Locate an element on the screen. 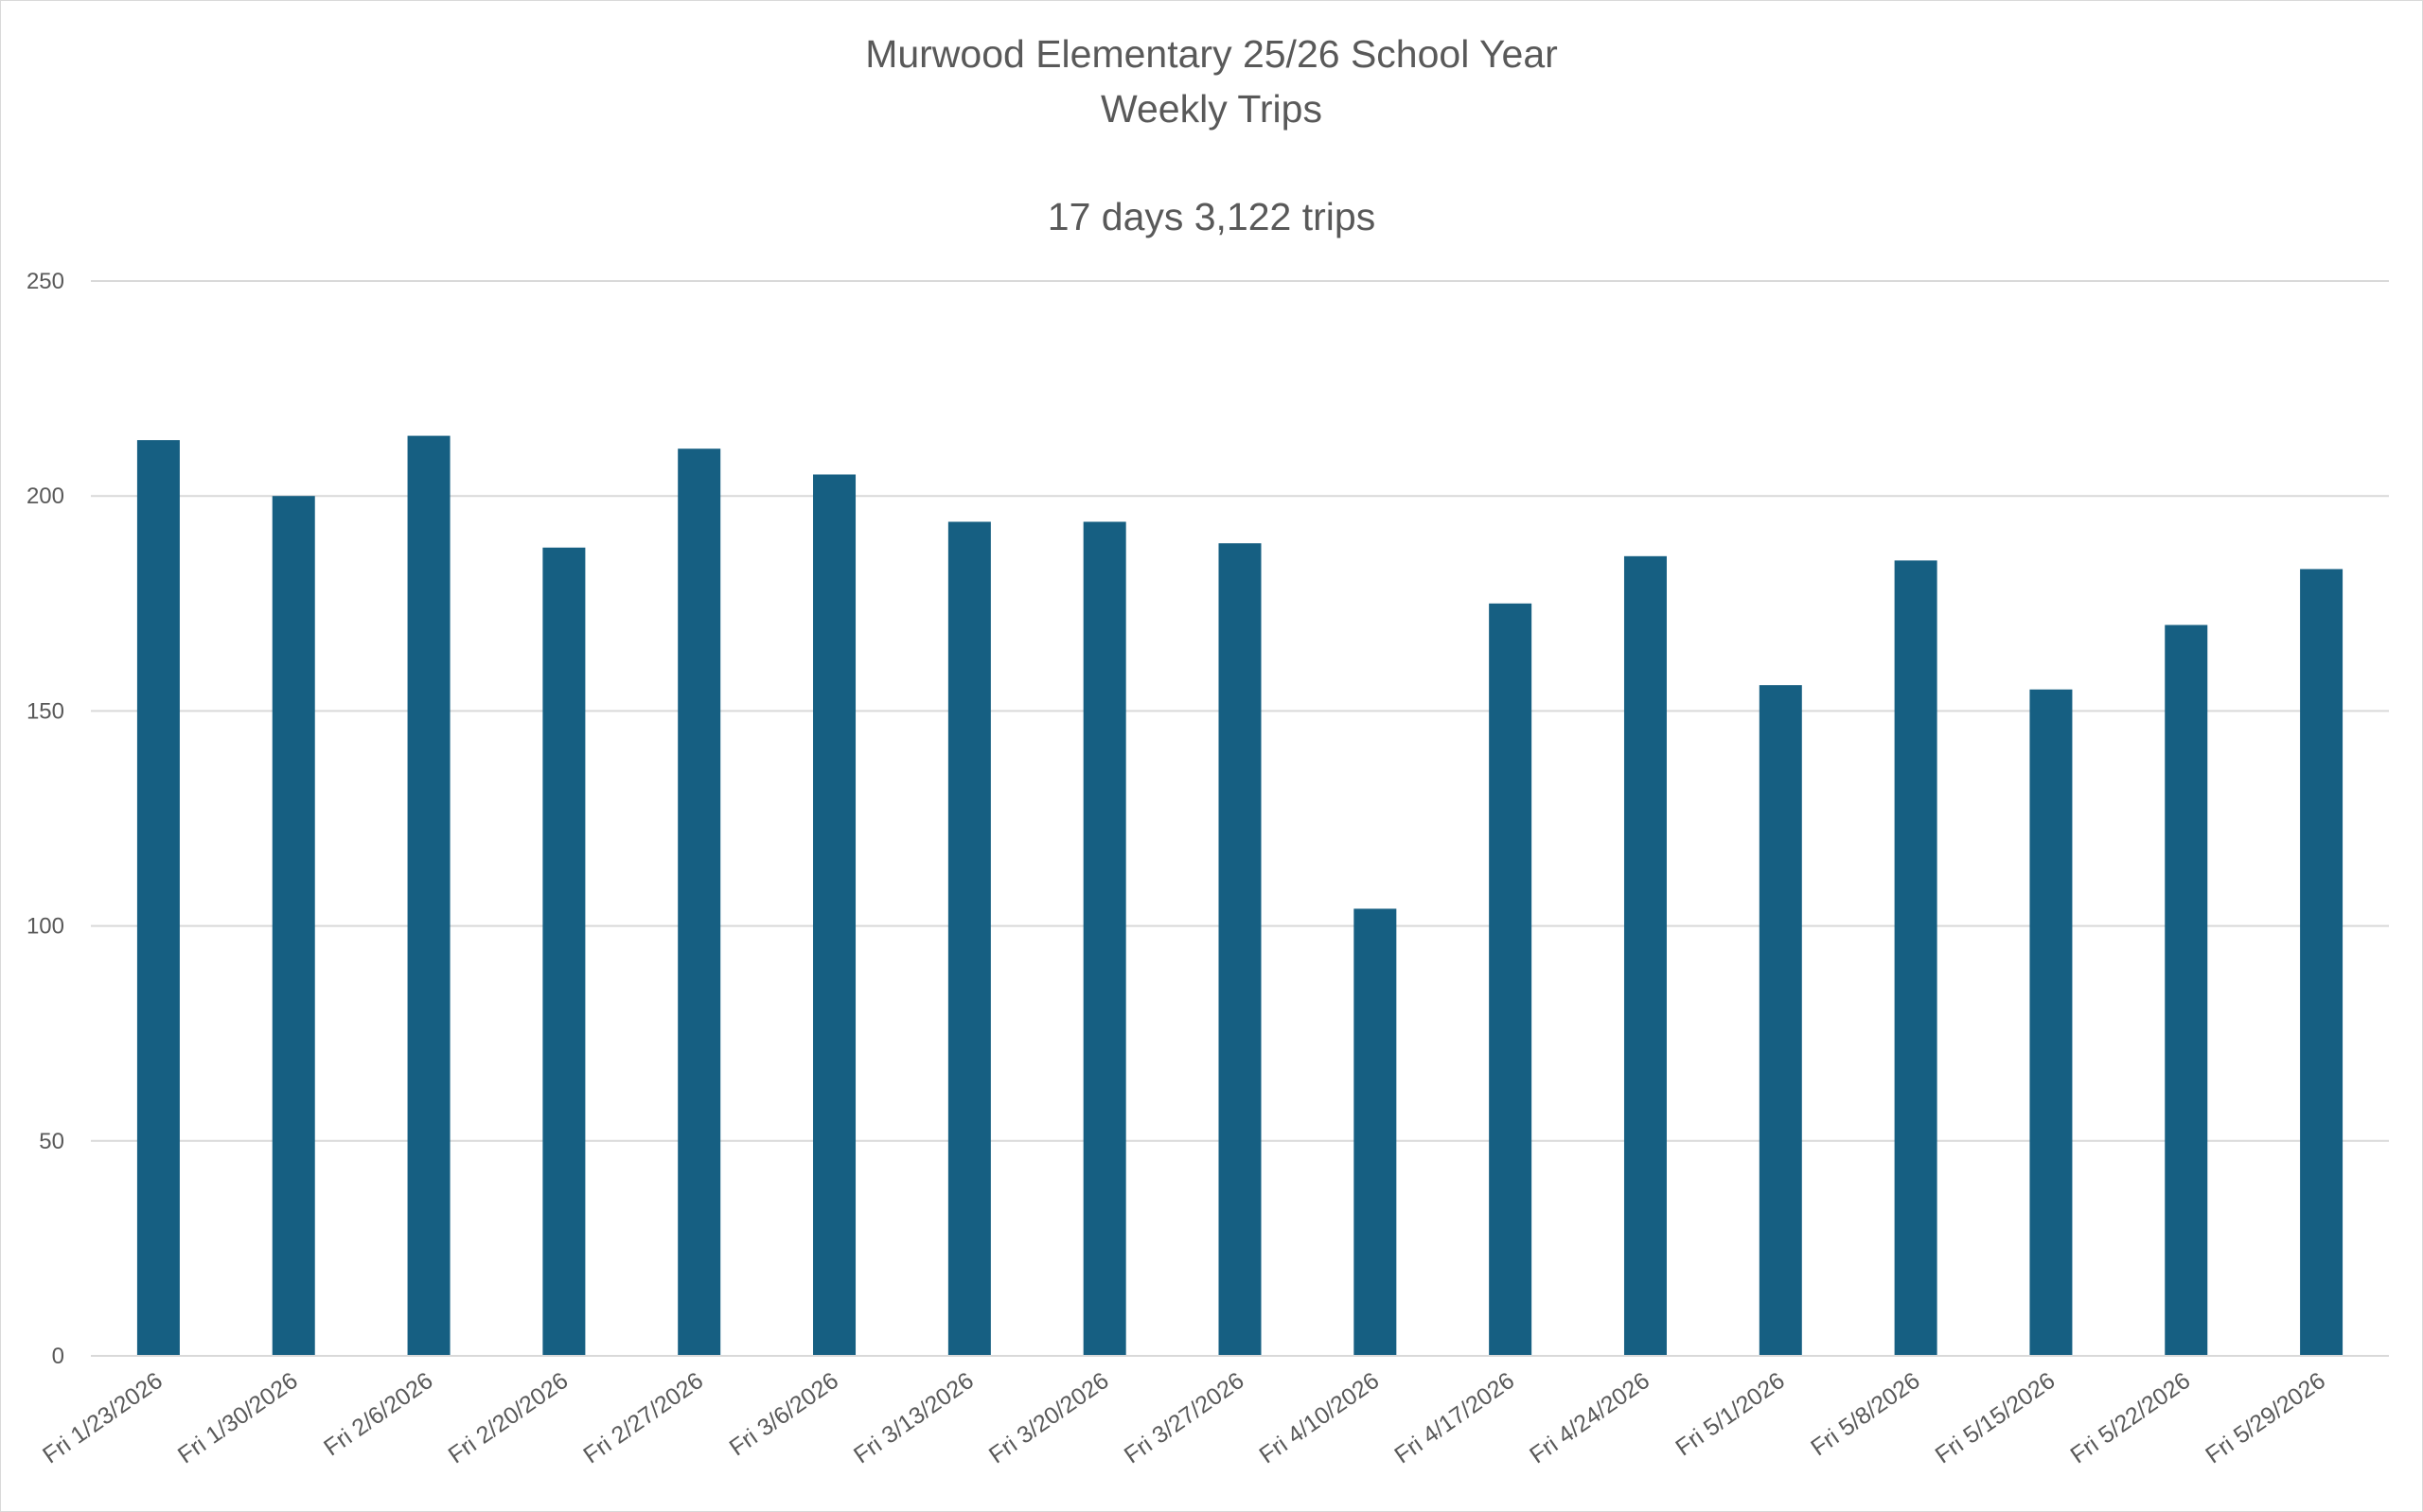  x-tick-label: Fri 3/6/2026 is located at coordinates (784, 1414).